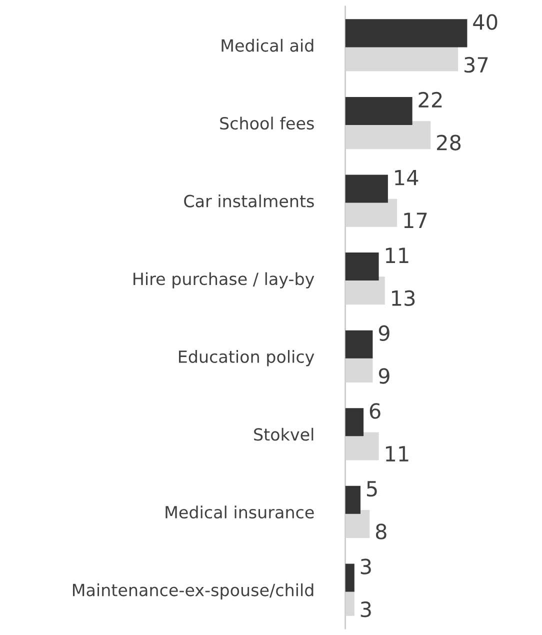 Image resolution: width=542 pixels, height=635 pixels. I want to click on data-label: 14, so click(406, 178).